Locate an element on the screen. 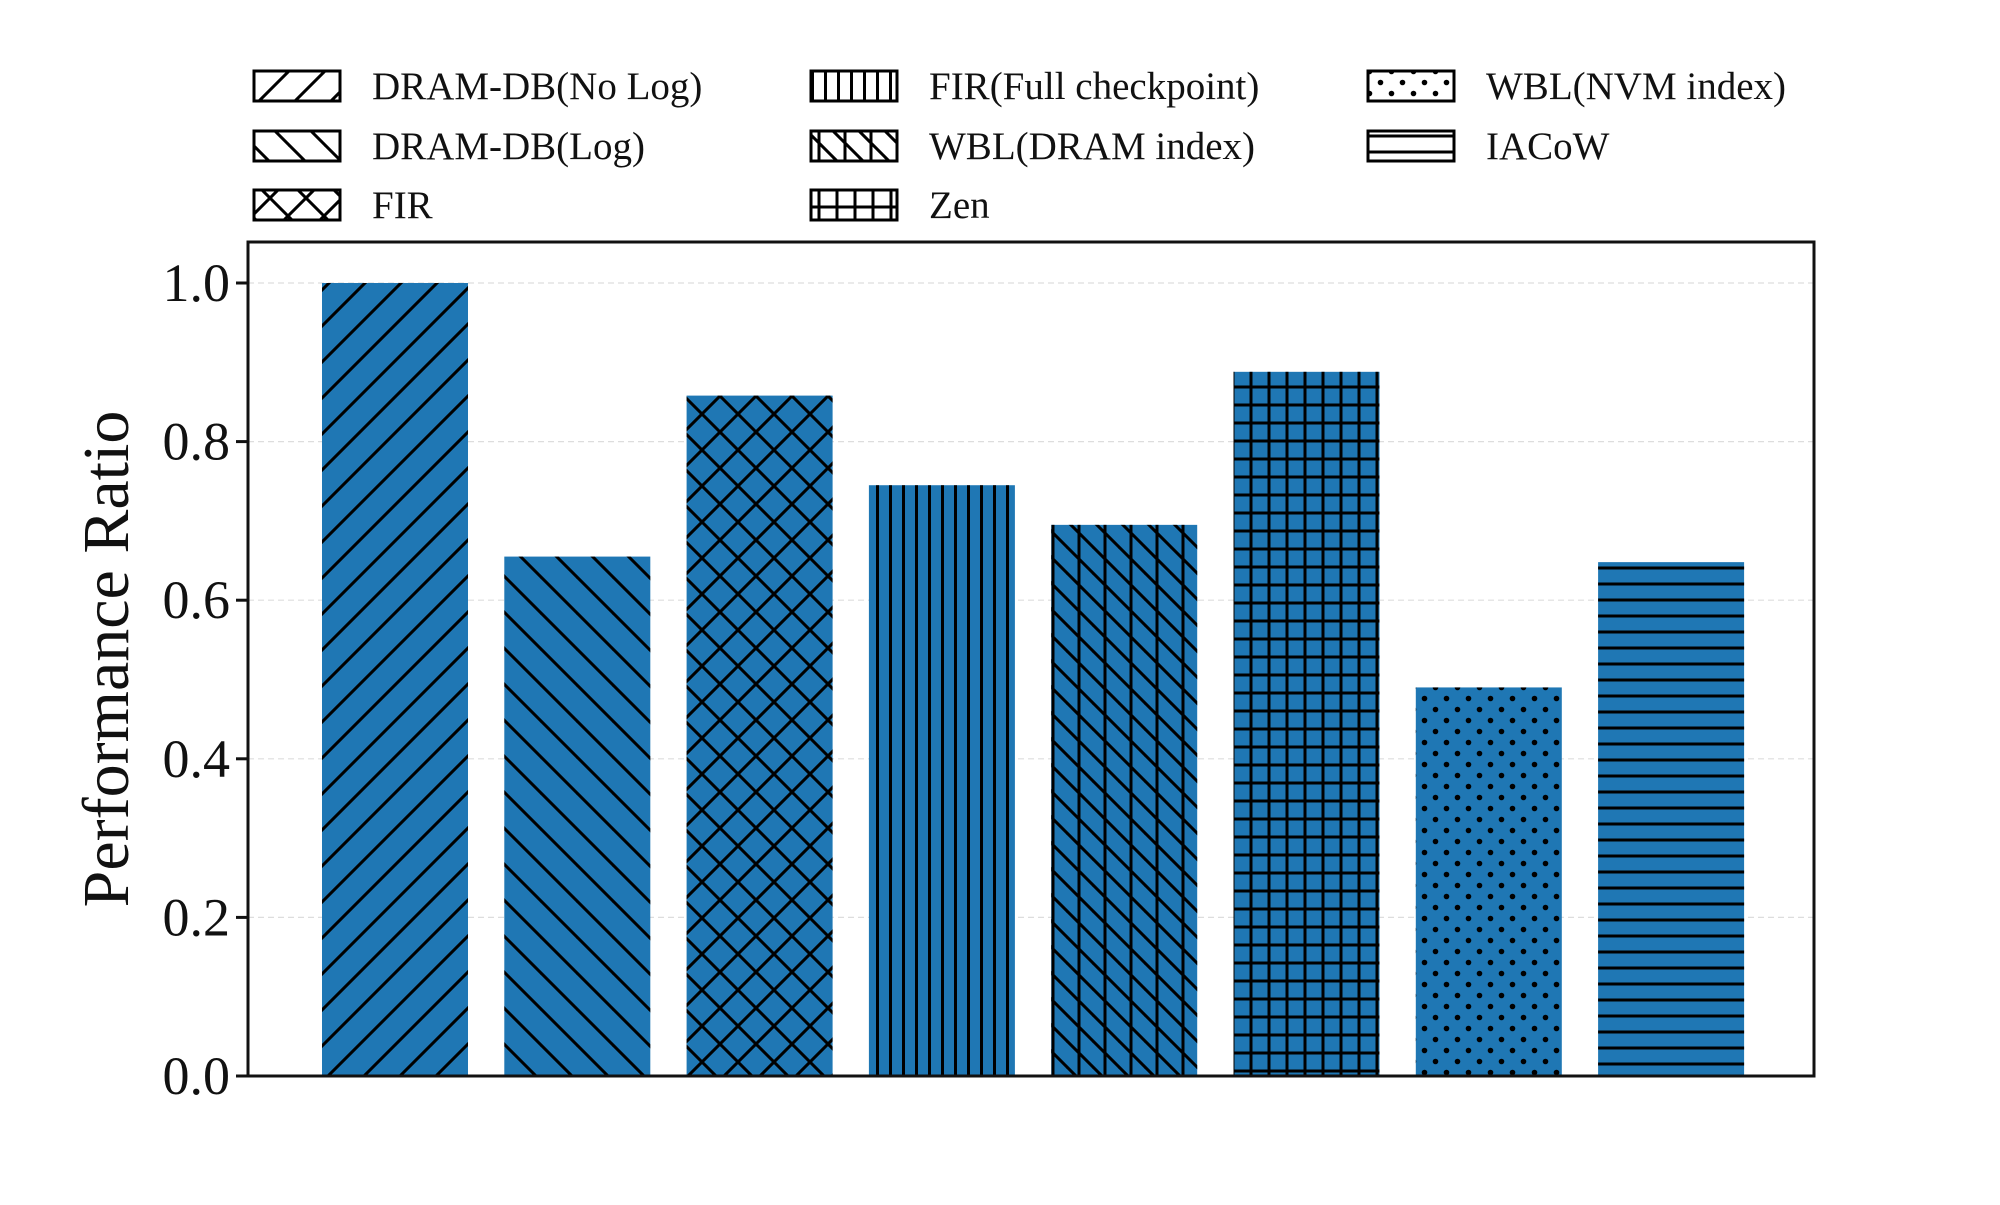 This screenshot has width=2000, height=1205. legend-entry: DRAM-DB(No Log) is located at coordinates (477, 86).